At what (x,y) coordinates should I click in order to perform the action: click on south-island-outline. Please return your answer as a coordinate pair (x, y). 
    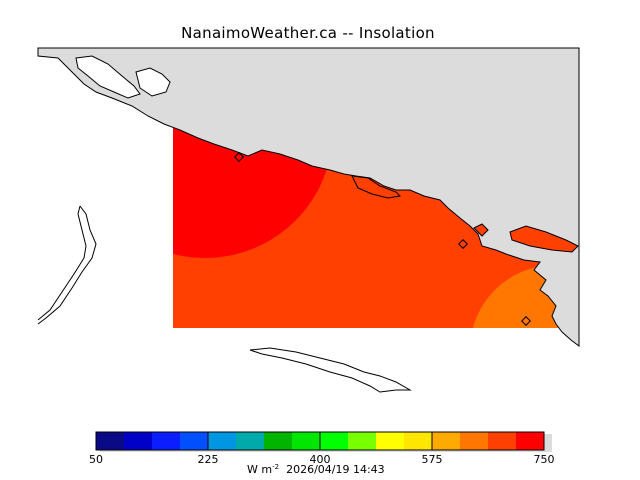
    Looking at the image, I should click on (330, 370).